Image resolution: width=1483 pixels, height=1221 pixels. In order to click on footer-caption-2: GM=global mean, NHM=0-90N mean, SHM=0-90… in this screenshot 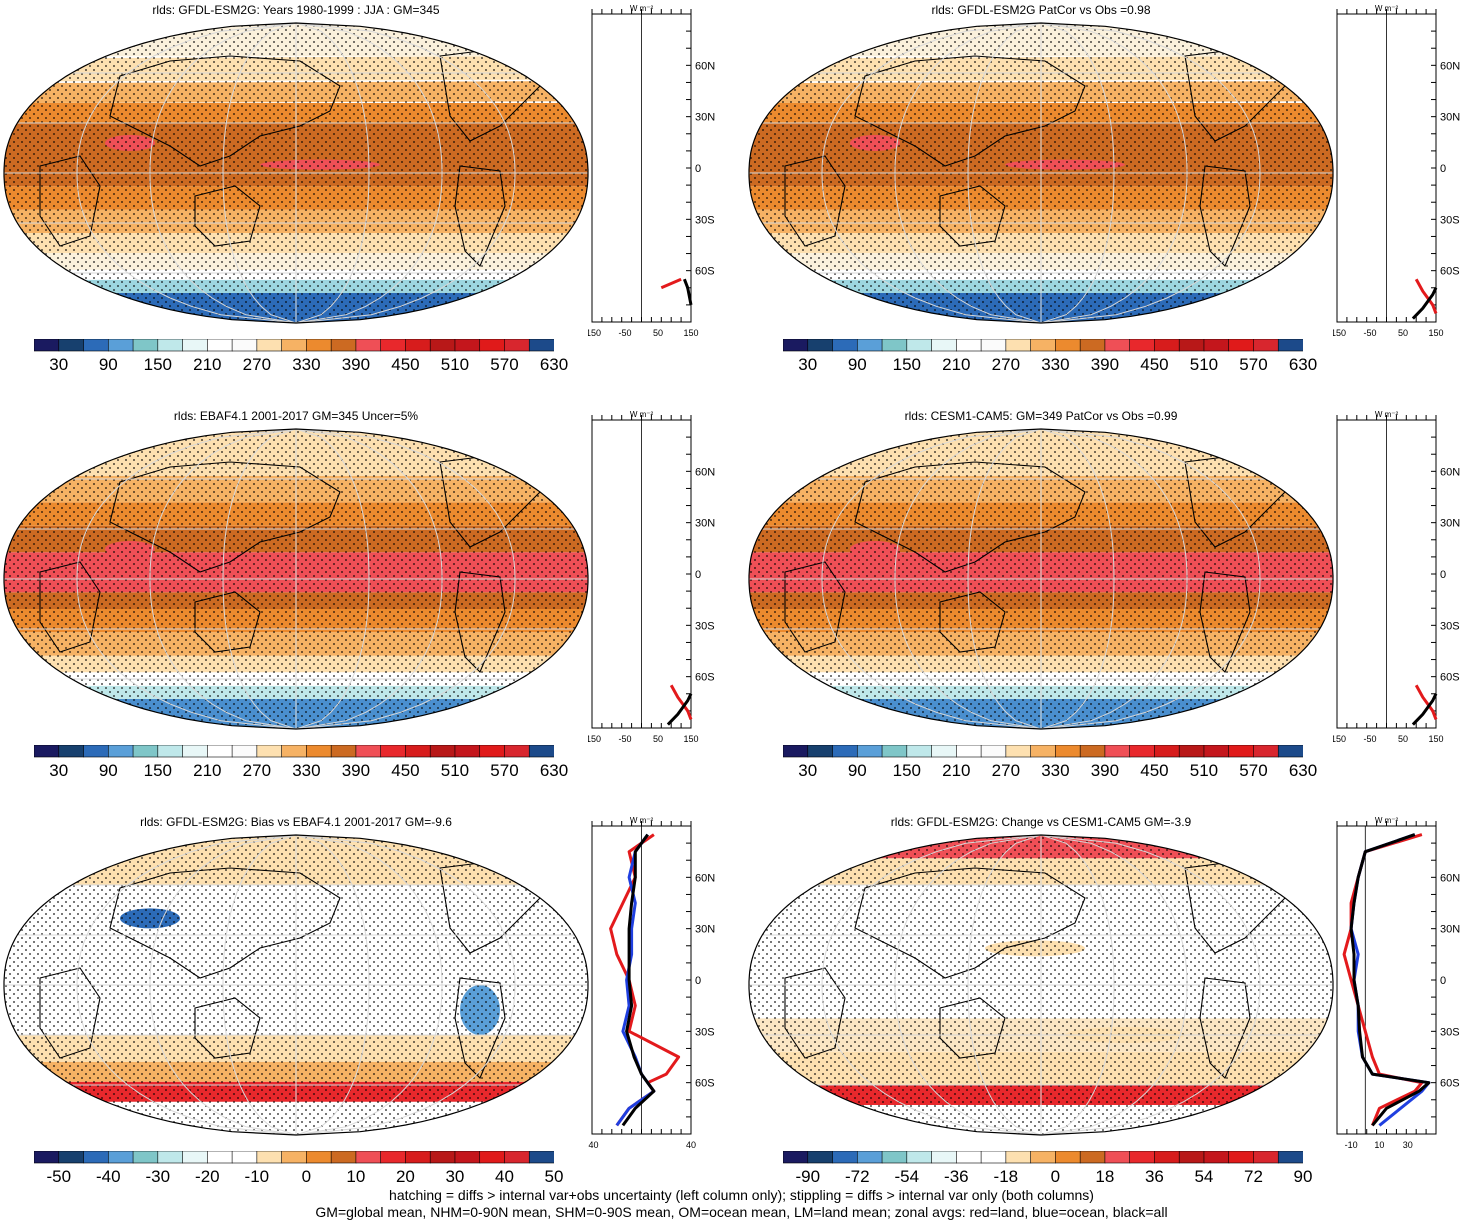, I will do `click(741, 1212)`.